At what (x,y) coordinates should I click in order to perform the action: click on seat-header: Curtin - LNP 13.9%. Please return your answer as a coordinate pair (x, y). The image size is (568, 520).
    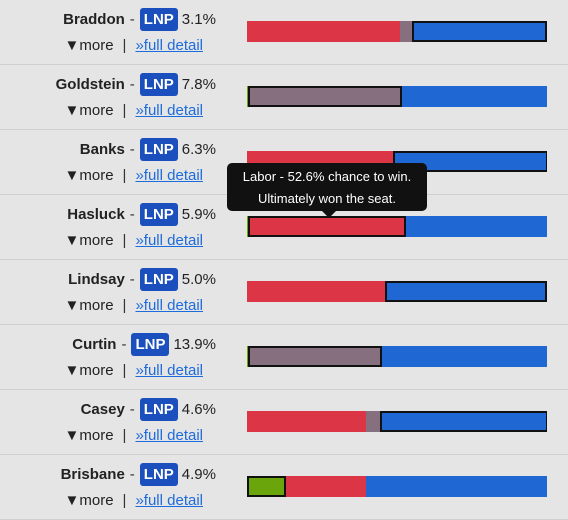
    Looking at the image, I should click on (144, 344).